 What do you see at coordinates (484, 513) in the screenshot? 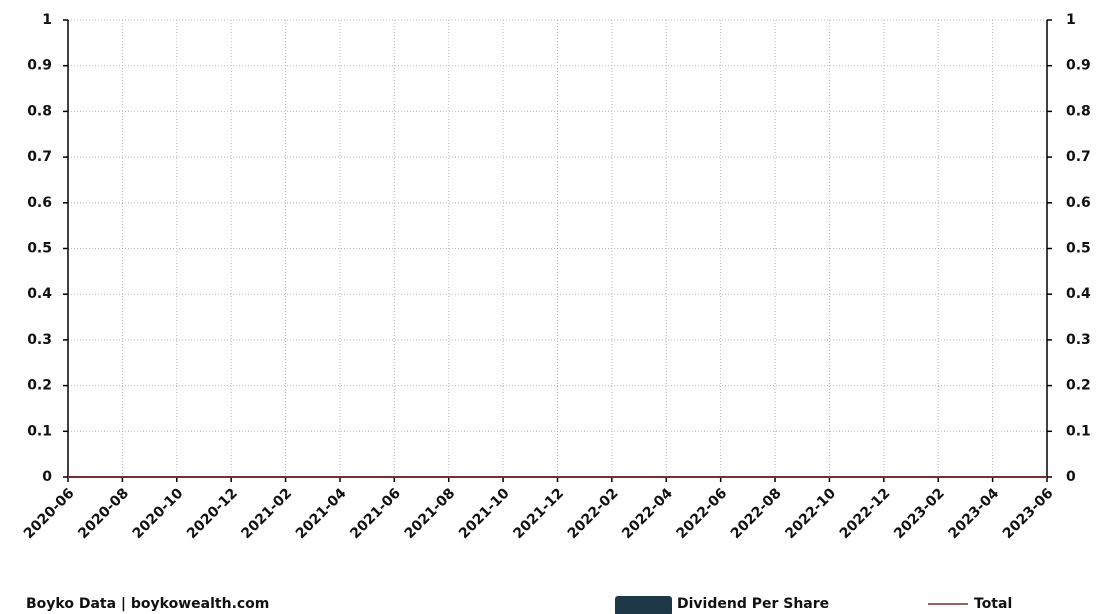
I see `x-tick-label: 2021-10` at bounding box center [484, 513].